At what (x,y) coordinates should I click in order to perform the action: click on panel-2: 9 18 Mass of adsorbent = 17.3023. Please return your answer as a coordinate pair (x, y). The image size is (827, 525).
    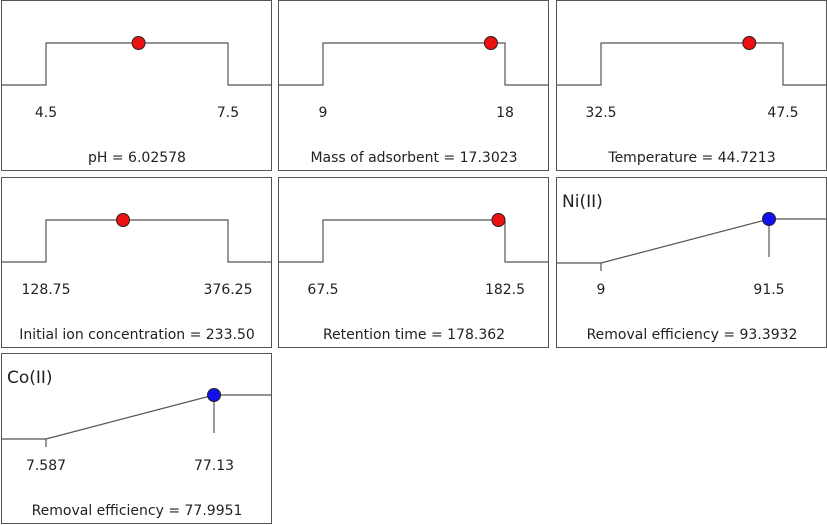
    Looking at the image, I should click on (413, 85).